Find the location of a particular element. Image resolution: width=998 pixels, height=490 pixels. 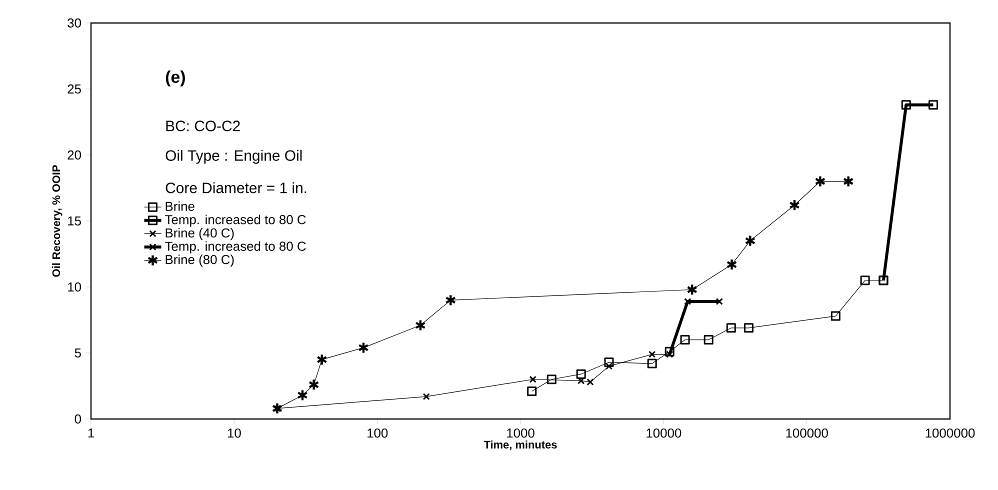

annotation: Oil Type : Engine Oil is located at coordinates (234, 157).